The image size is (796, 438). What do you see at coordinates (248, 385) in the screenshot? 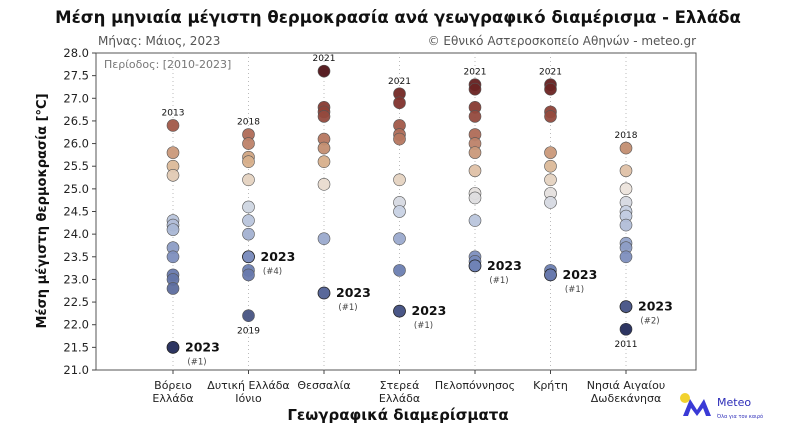
I see `x-tick-label: Δυτική Ελλάδα` at bounding box center [248, 385].